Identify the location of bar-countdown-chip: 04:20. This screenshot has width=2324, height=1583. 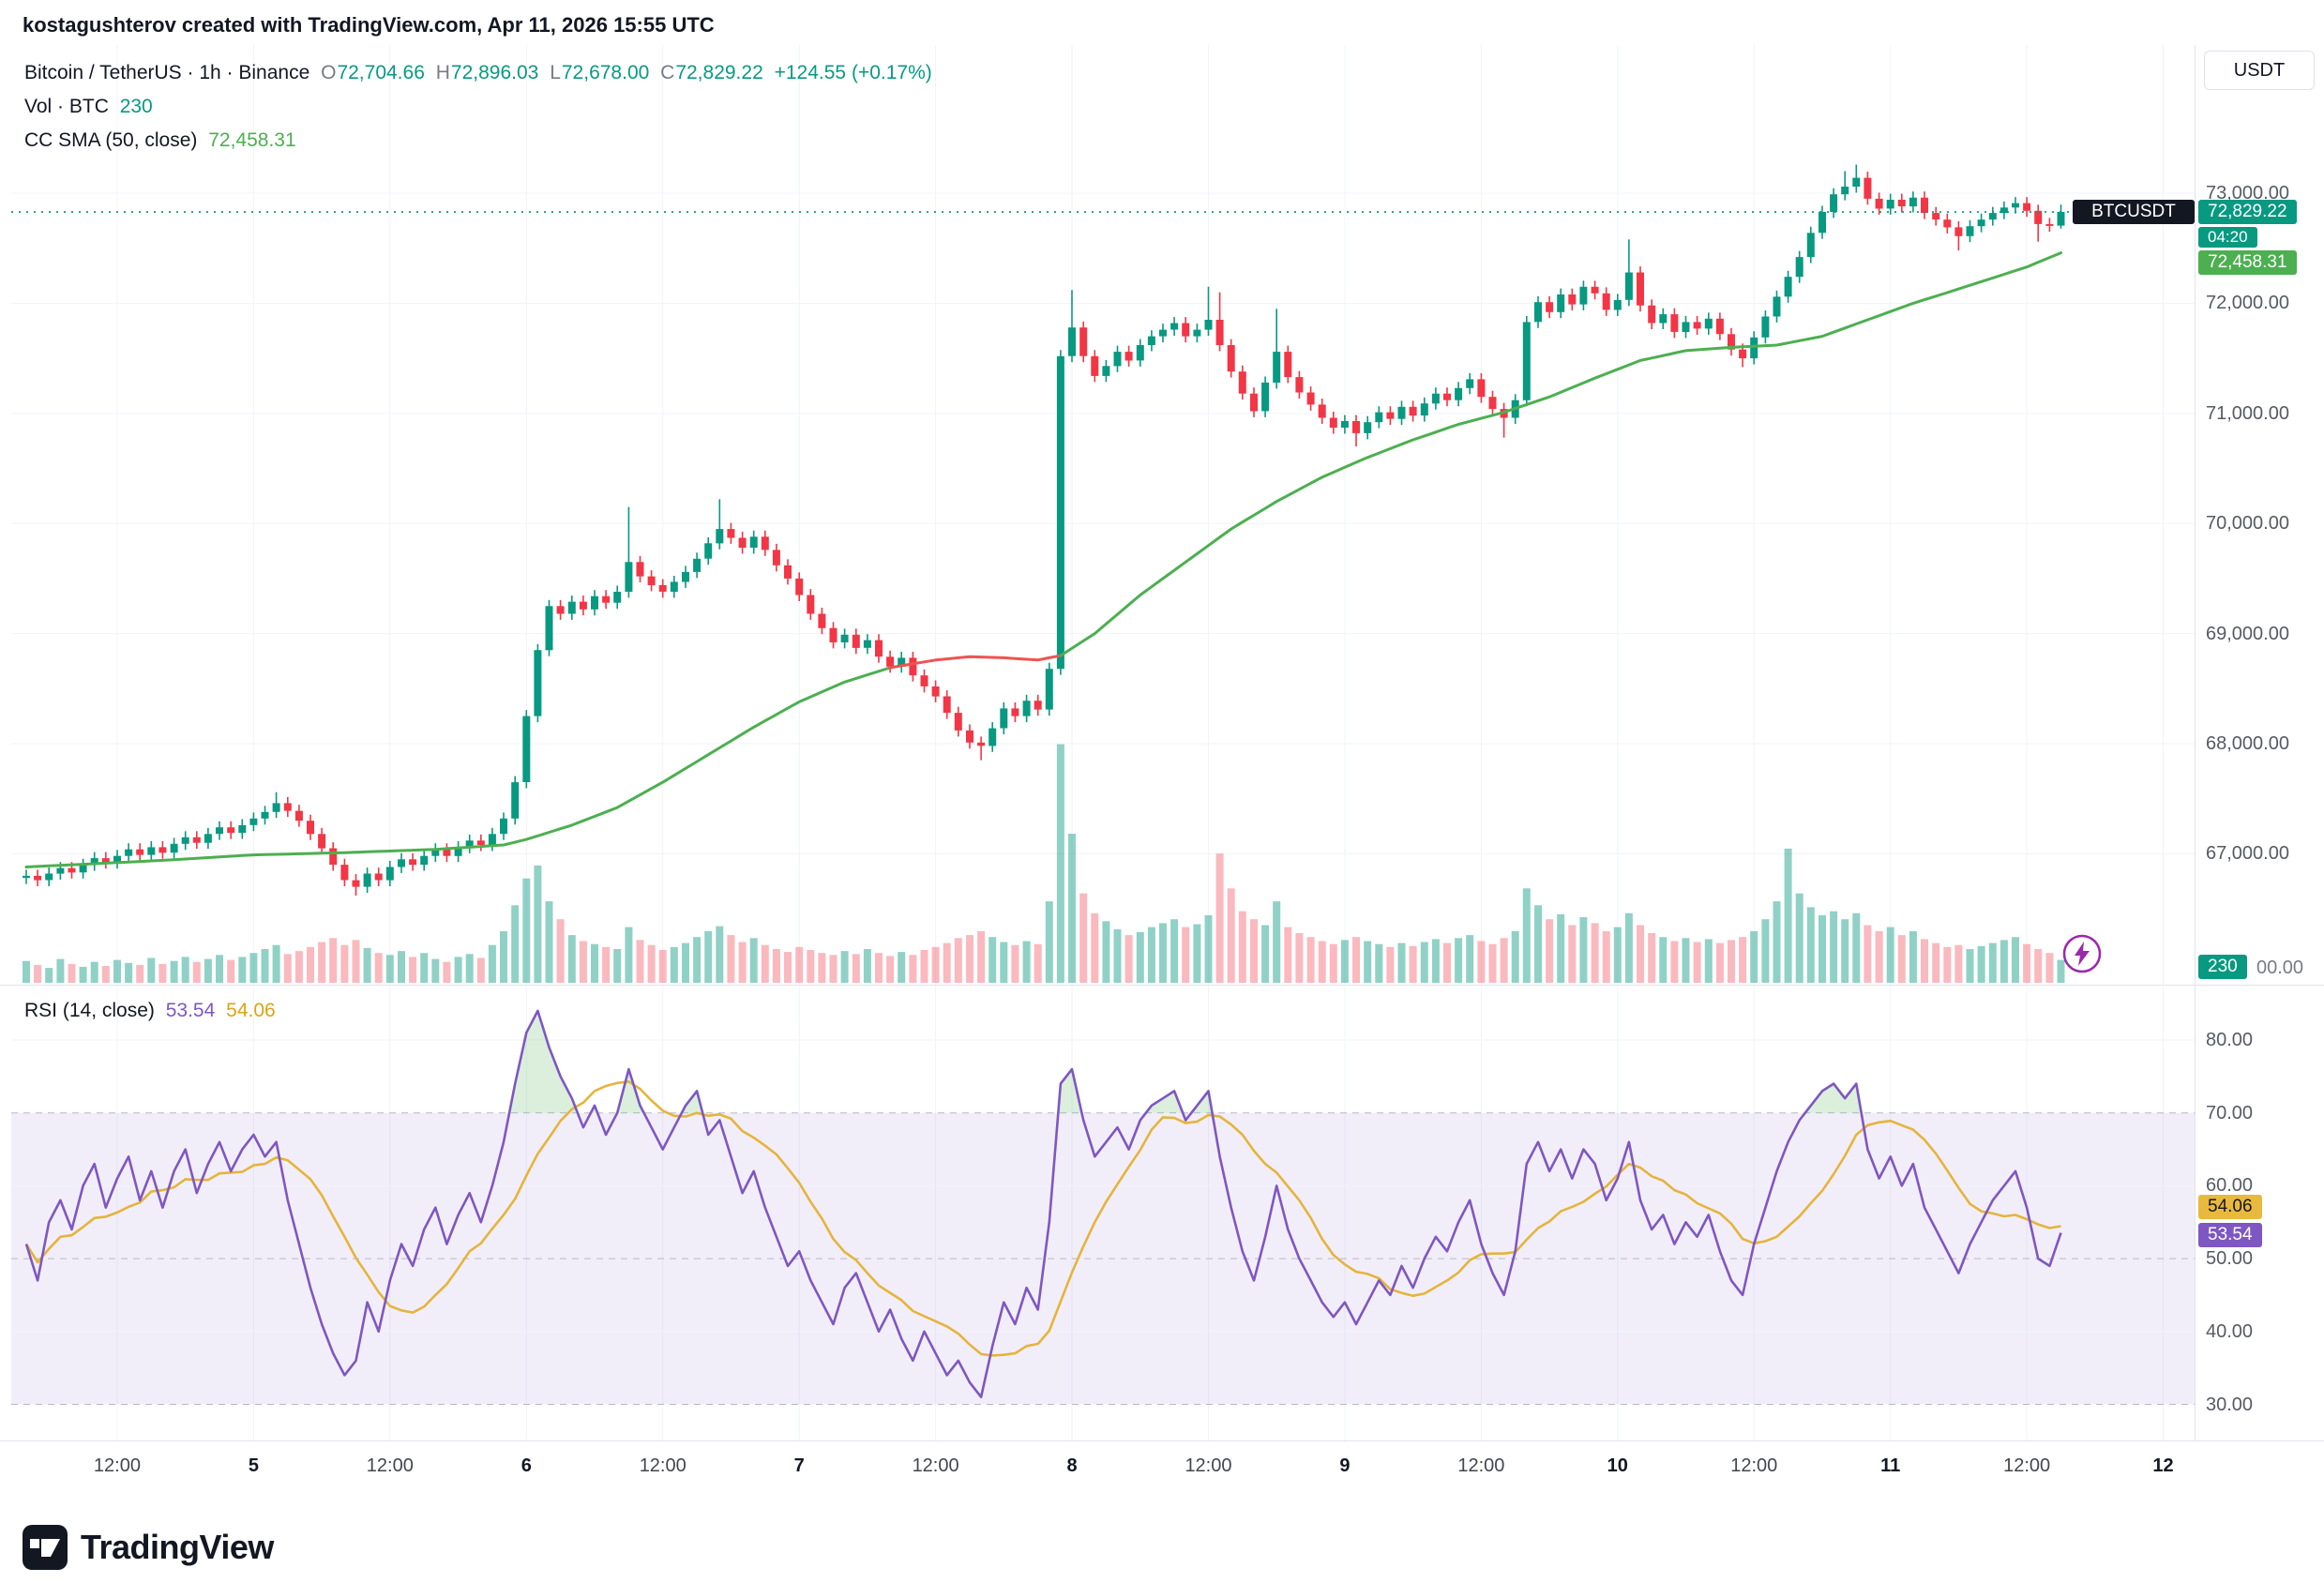
(2227, 238).